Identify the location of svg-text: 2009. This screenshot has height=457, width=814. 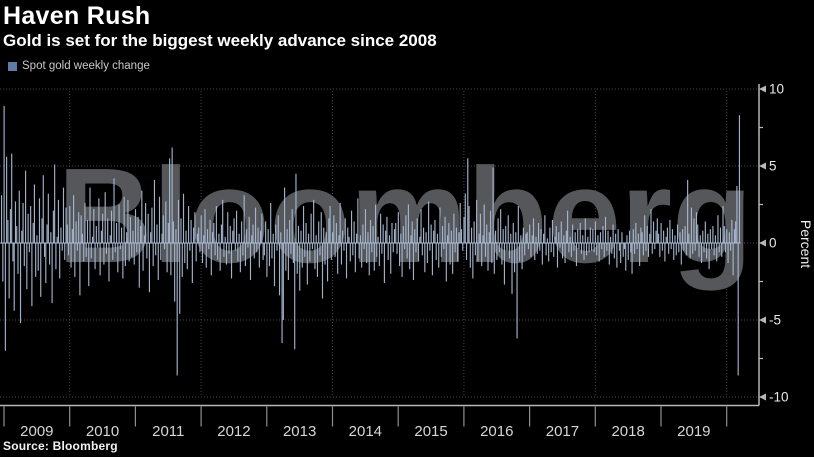
(36, 431).